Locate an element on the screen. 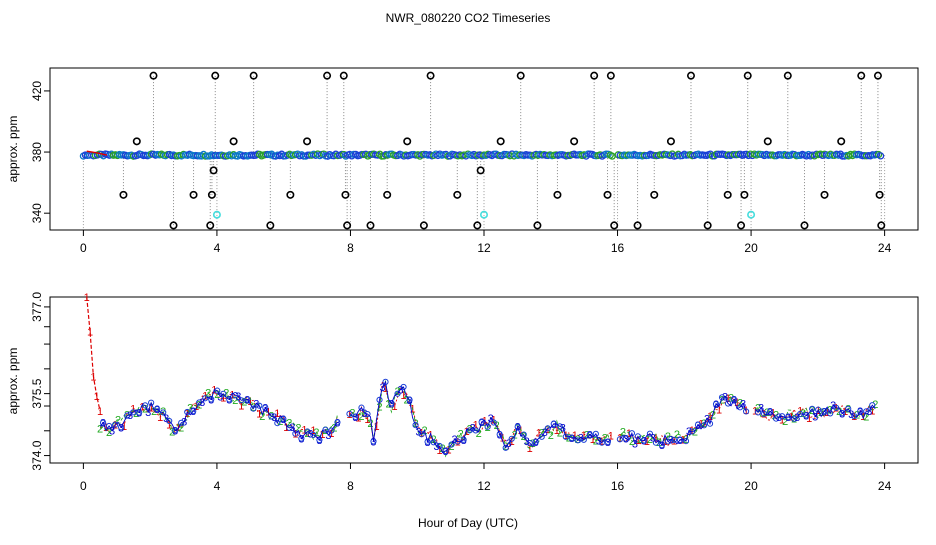 This screenshot has height=545, width=936. top-ytick-label: 340 is located at coordinates (37, 213).